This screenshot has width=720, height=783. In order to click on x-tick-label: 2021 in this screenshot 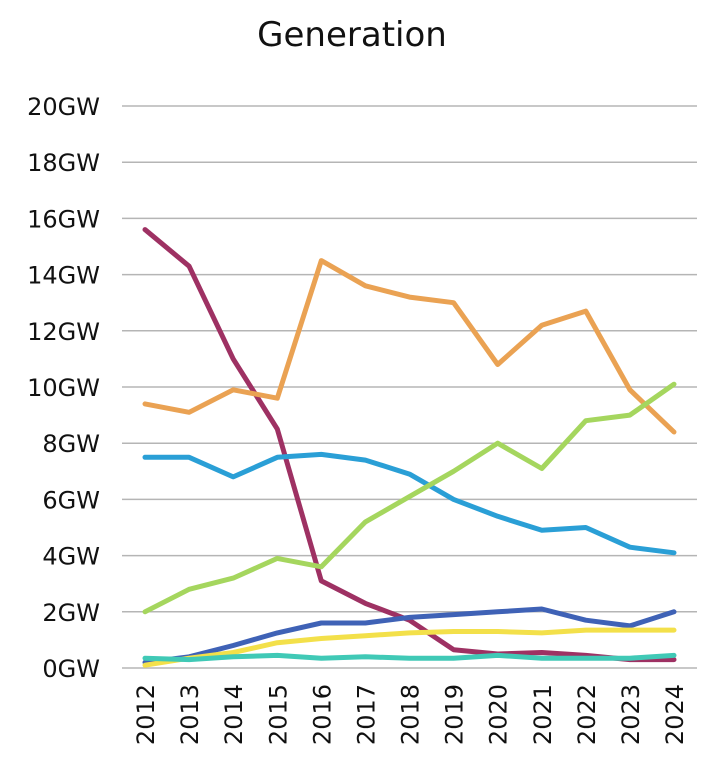, I will do `click(543, 714)`.